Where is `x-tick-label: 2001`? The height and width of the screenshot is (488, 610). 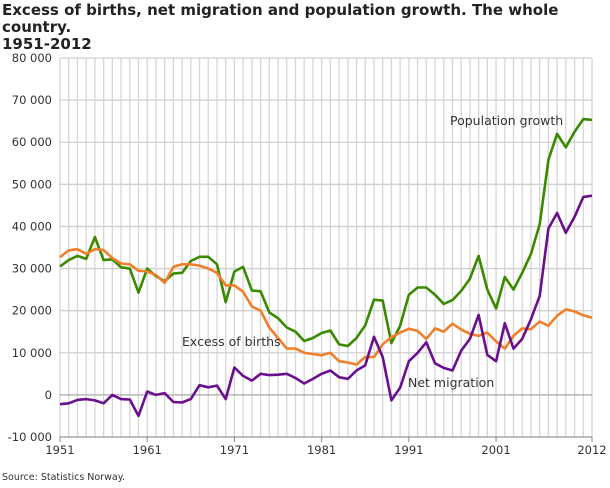
x-tick-label: 2001 is located at coordinates (495, 450).